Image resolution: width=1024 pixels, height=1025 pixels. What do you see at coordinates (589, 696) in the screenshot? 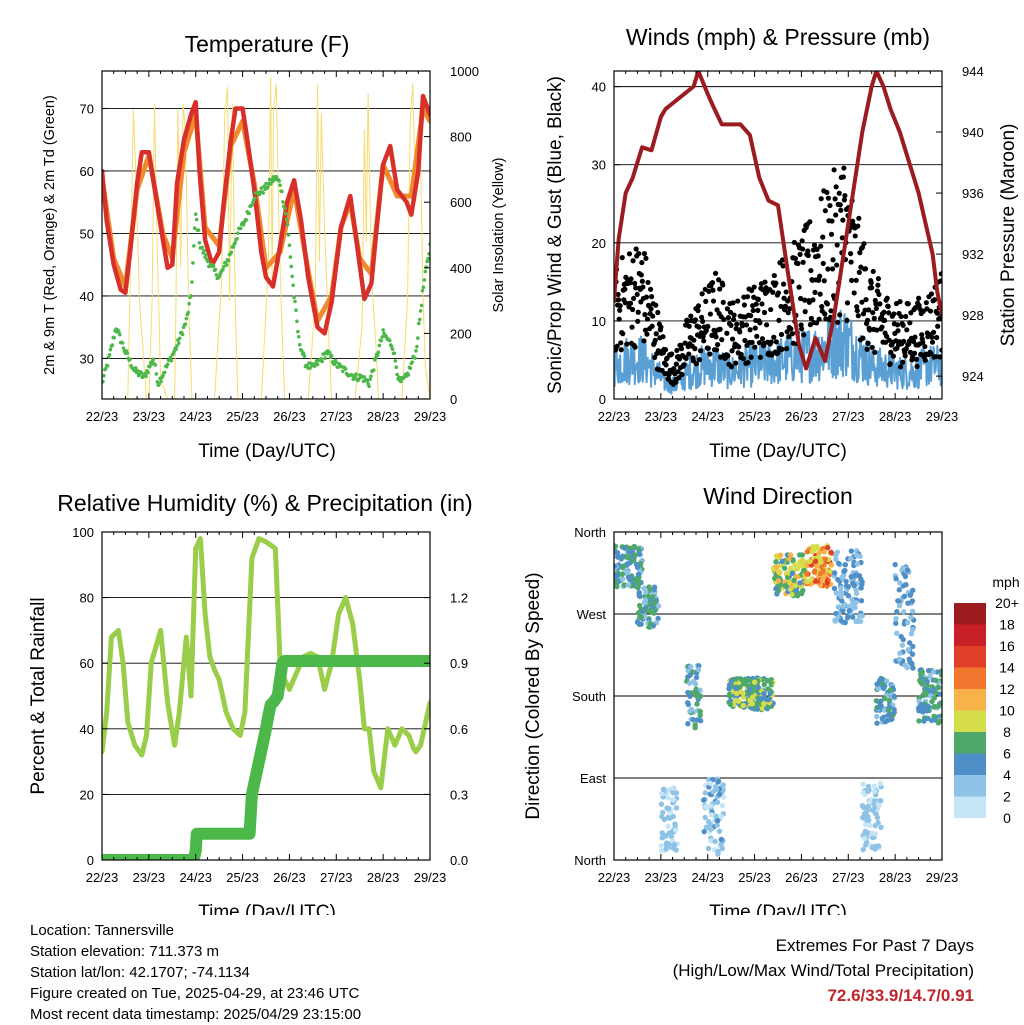
I see `y-tick-label: South` at bounding box center [589, 696].